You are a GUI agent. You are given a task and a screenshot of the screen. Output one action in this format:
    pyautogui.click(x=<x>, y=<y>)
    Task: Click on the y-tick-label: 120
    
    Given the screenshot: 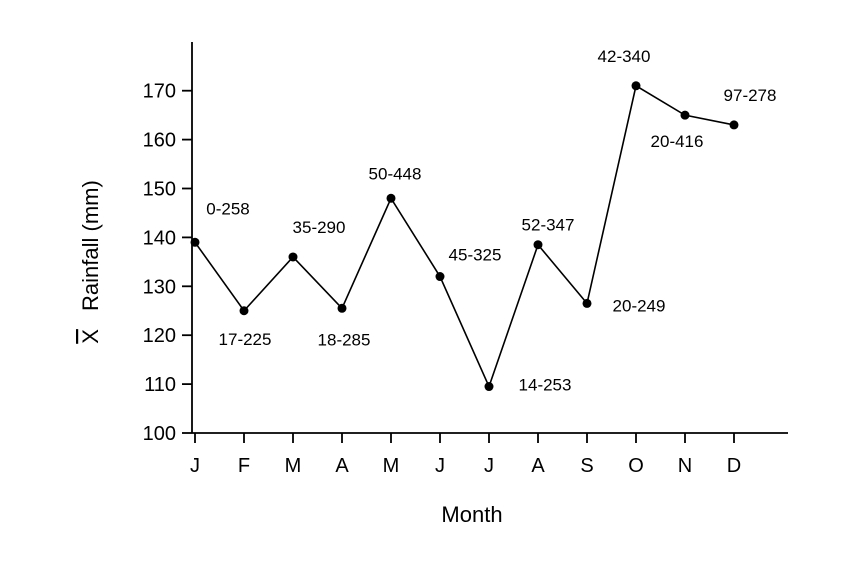 What is the action you would take?
    pyautogui.click(x=159, y=336)
    